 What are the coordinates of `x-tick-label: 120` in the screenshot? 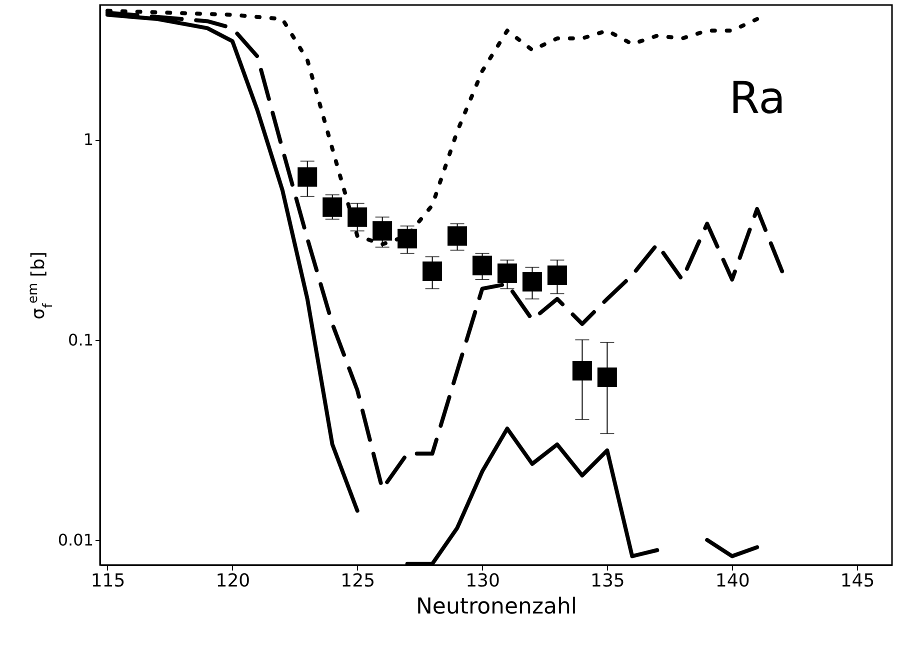 It's located at (233, 581).